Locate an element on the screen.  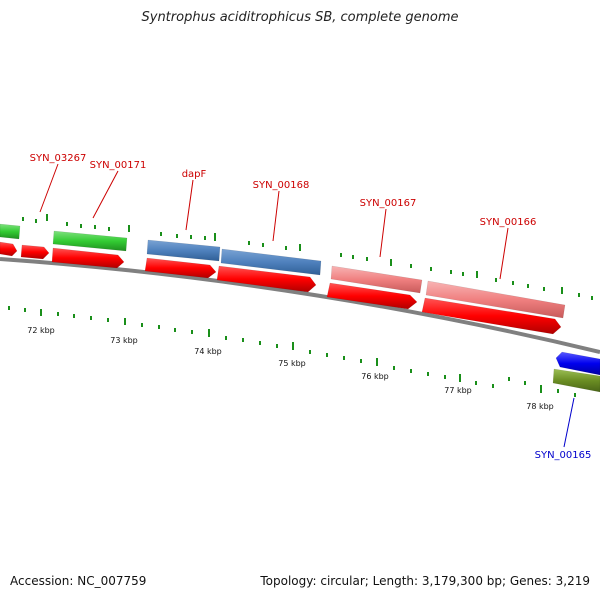
scale-label: 72 kbp is located at coordinates (41, 330).